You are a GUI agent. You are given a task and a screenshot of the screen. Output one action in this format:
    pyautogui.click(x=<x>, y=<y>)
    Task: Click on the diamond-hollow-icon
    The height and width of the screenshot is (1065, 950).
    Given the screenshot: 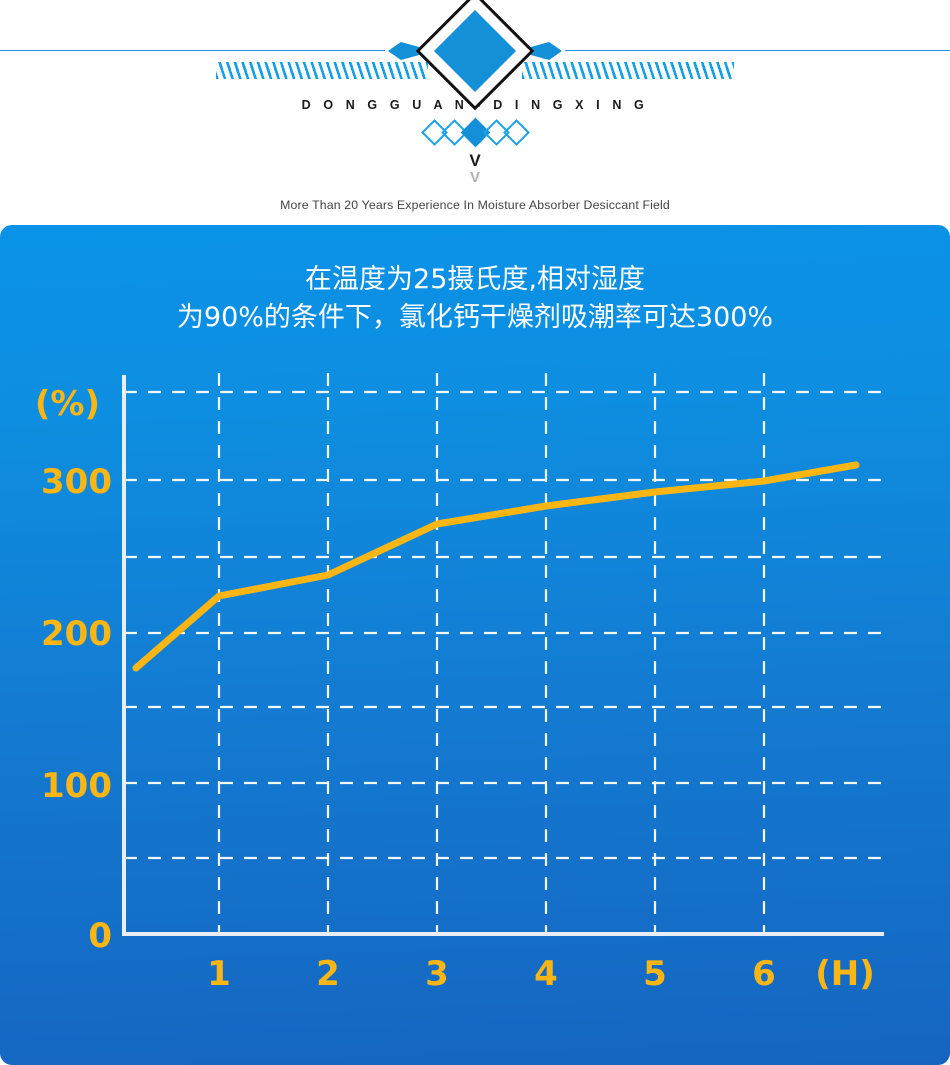 What is the action you would take?
    pyautogui.click(x=516, y=132)
    